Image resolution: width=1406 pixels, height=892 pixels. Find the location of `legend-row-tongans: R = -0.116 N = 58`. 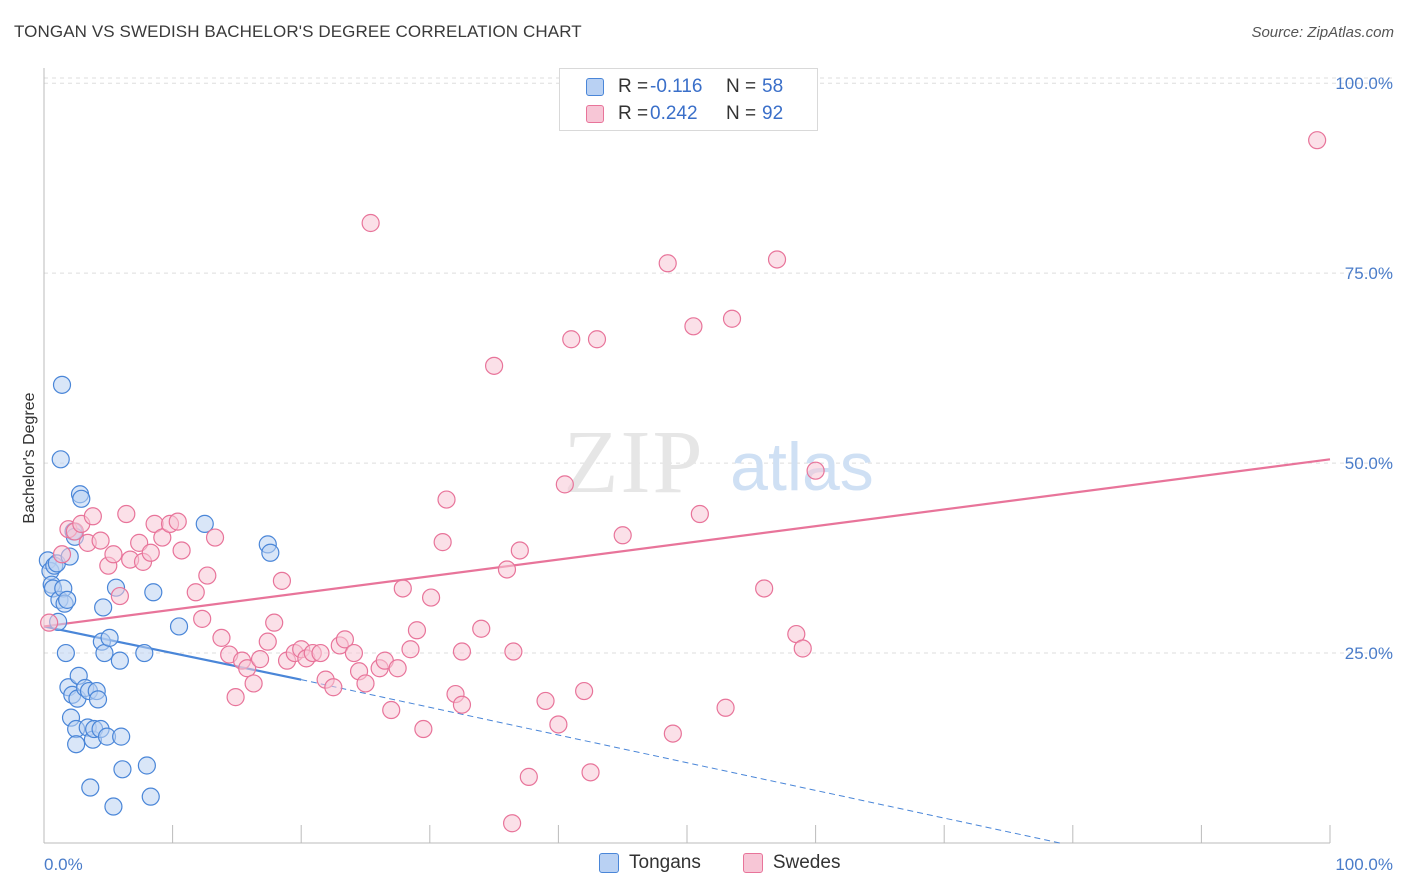

legend-row-tongans: R = -0.116 N = 58 is located at coordinates (684, 87).